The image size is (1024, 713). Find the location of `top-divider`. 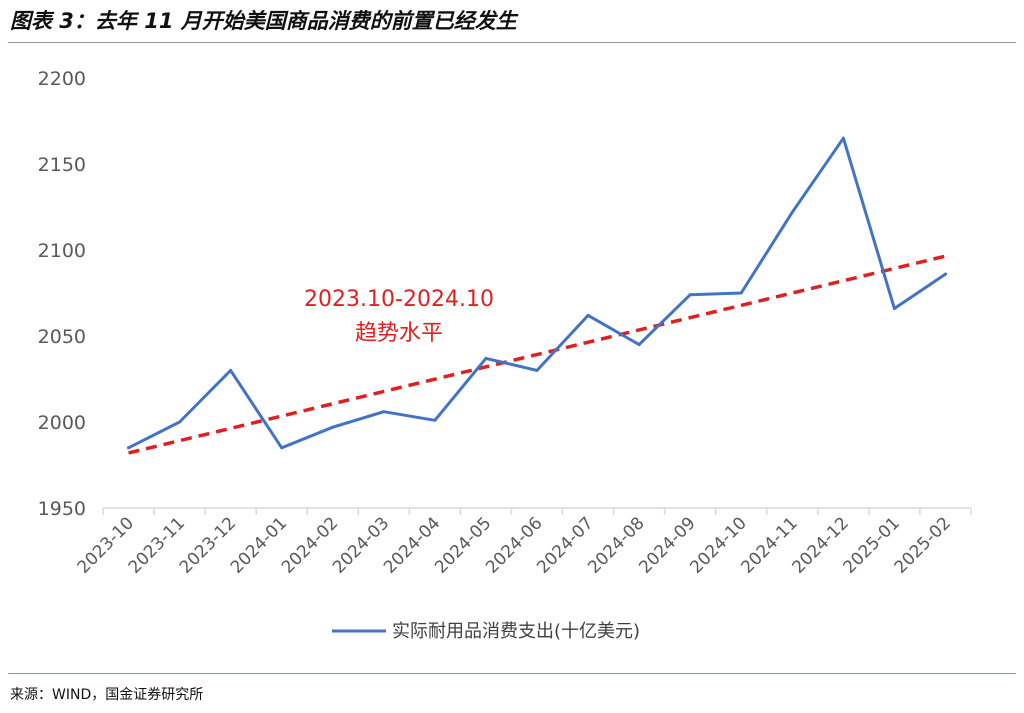

top-divider is located at coordinates (512, 42).